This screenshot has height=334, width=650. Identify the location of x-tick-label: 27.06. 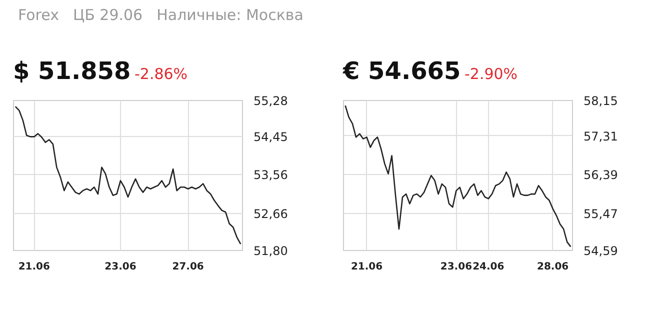
(188, 267).